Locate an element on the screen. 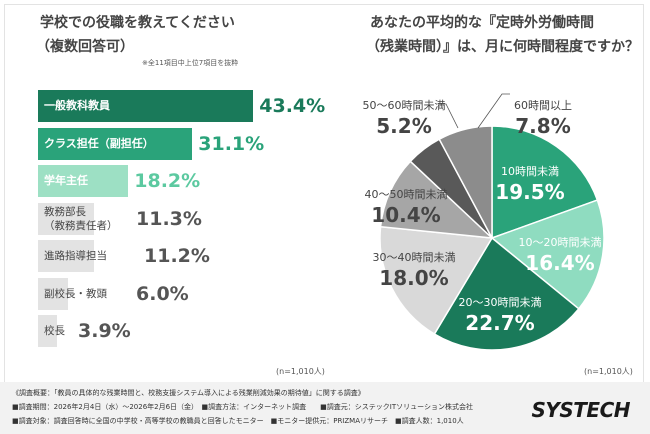 This screenshot has width=650, height=434. bar-value-label: 43.4% is located at coordinates (292, 106).